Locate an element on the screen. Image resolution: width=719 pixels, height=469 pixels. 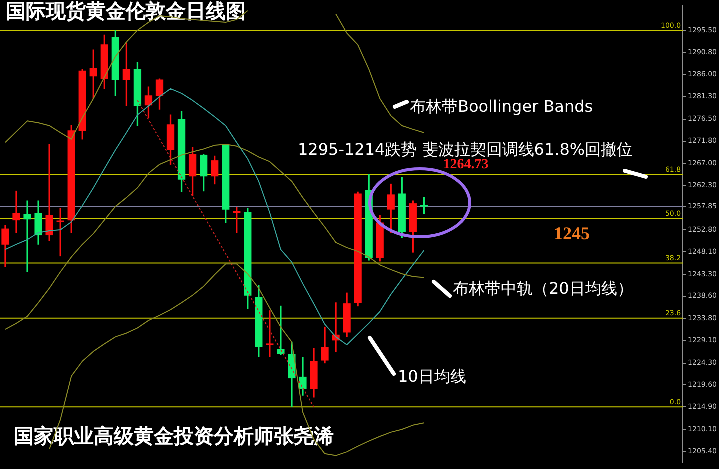
annotation: 10日均线 is located at coordinates (432, 376).